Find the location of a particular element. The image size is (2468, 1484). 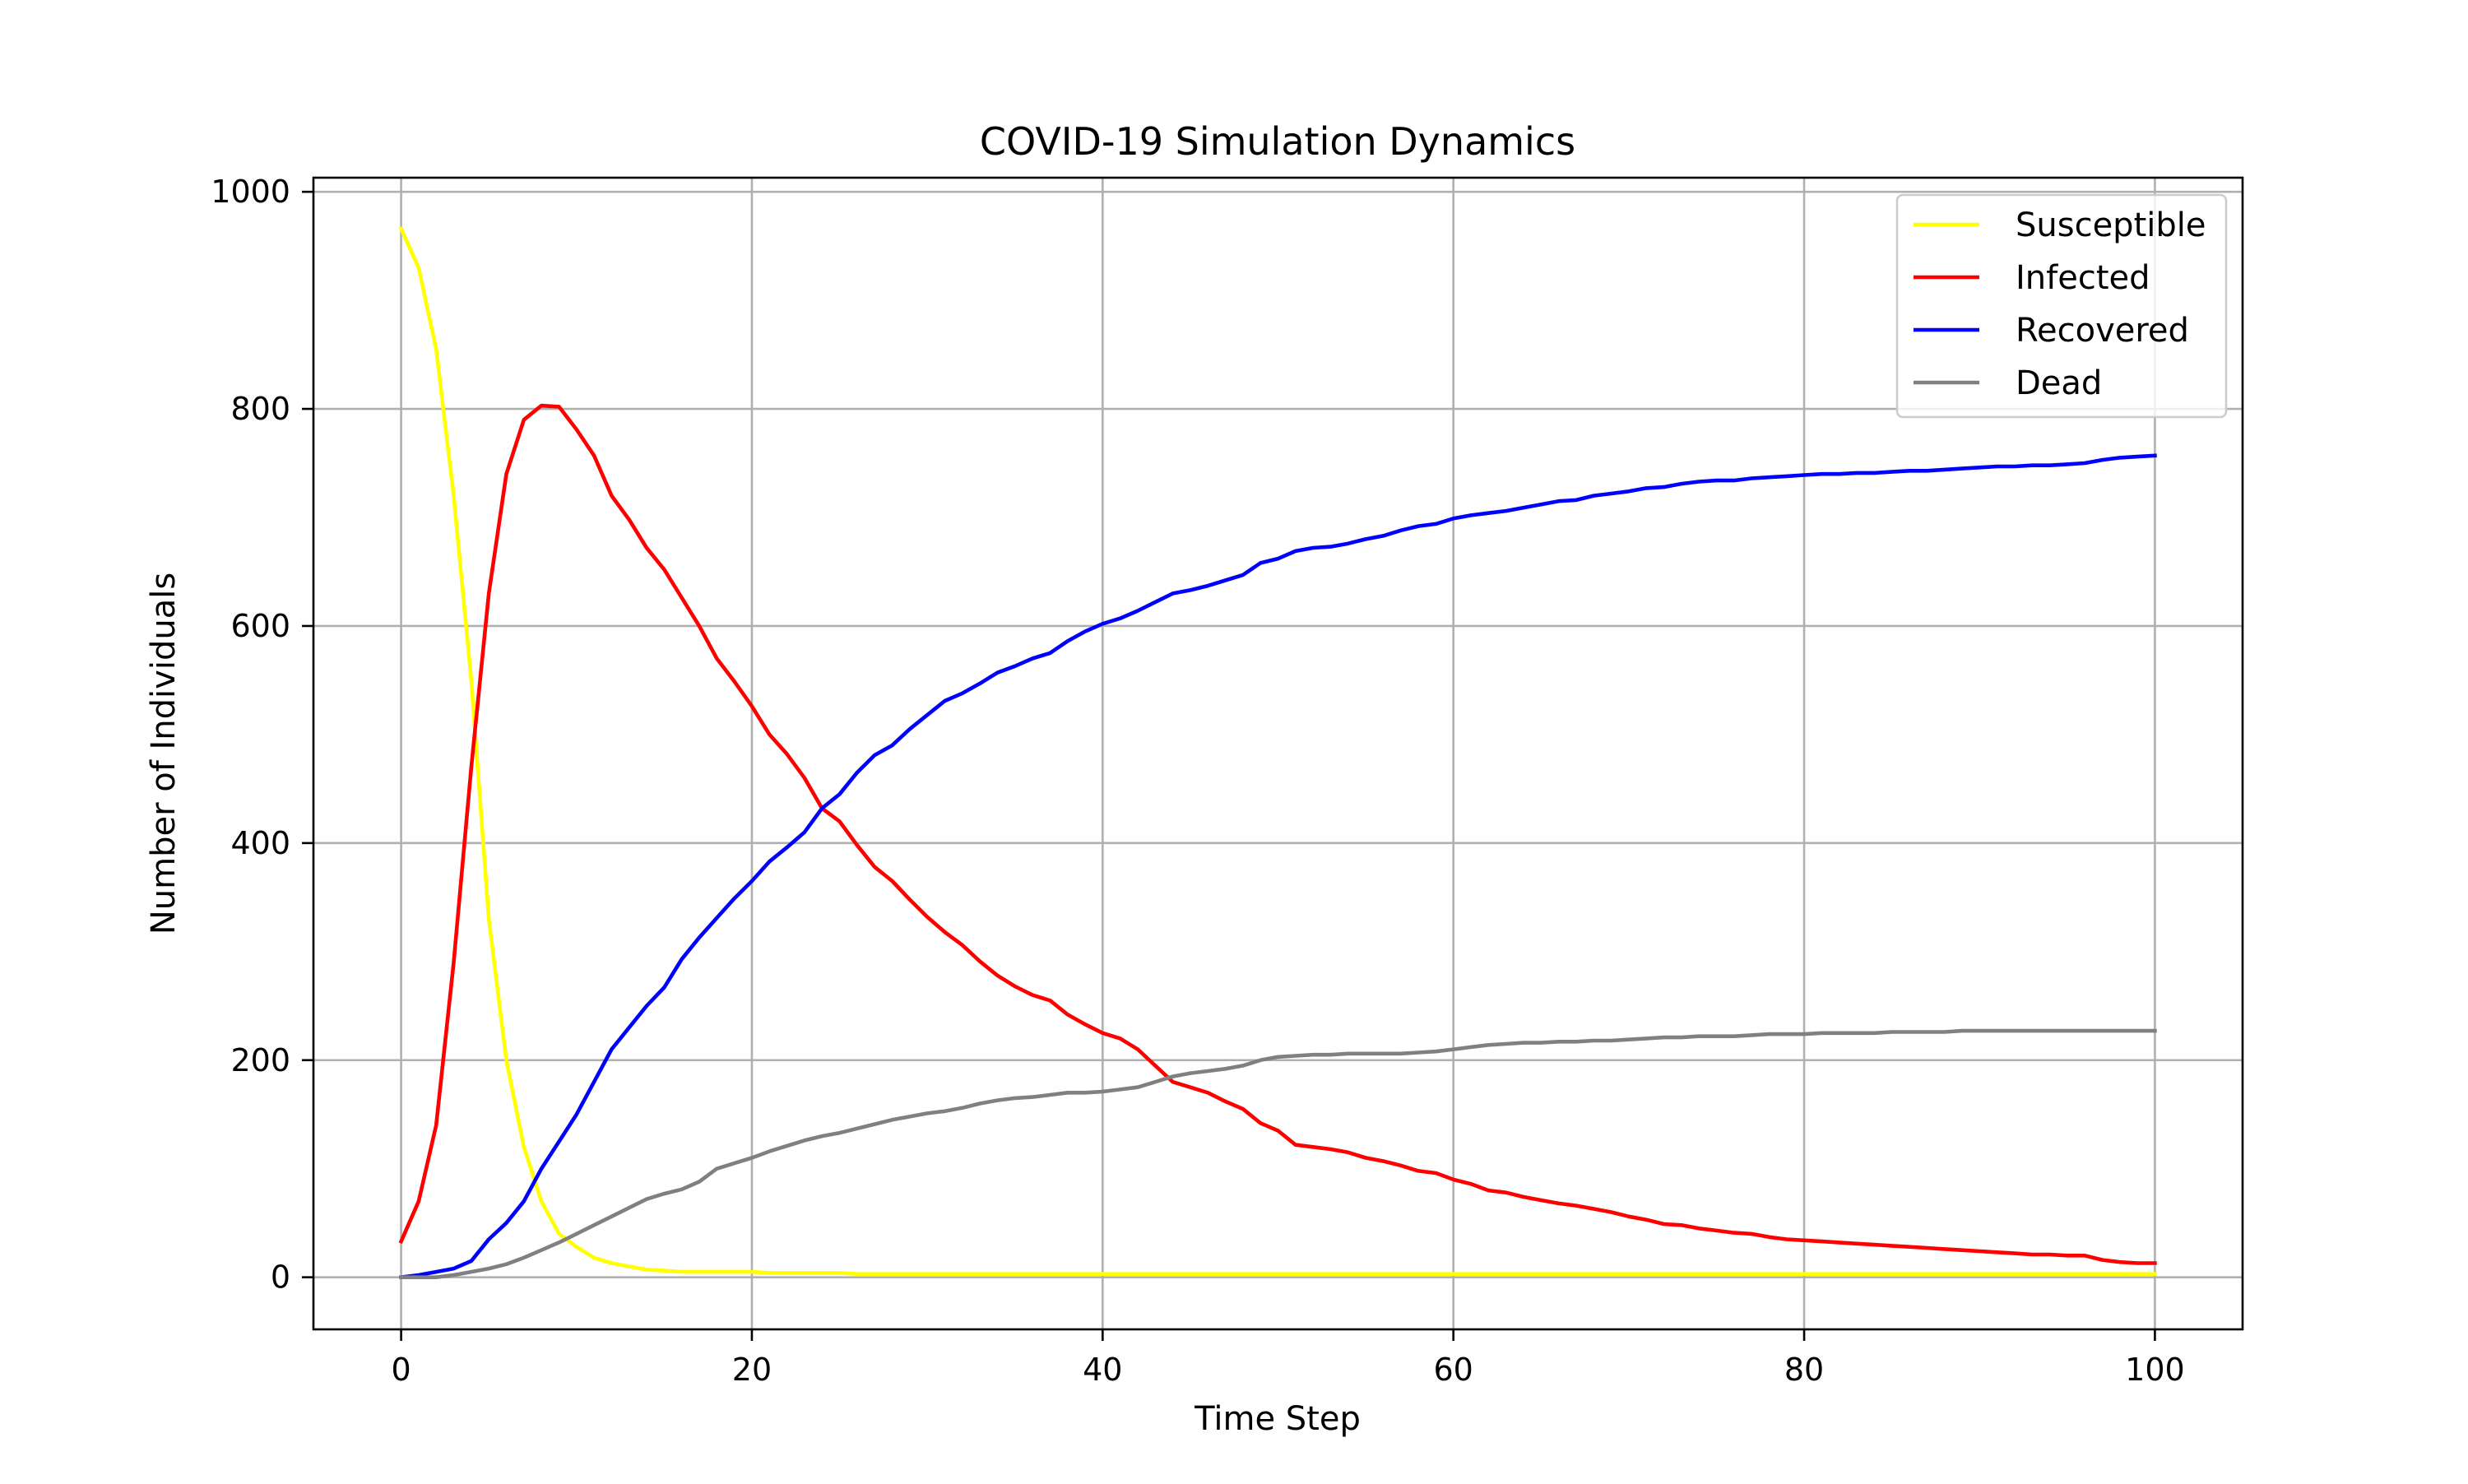

y-tick-label: 600 is located at coordinates (260, 626).